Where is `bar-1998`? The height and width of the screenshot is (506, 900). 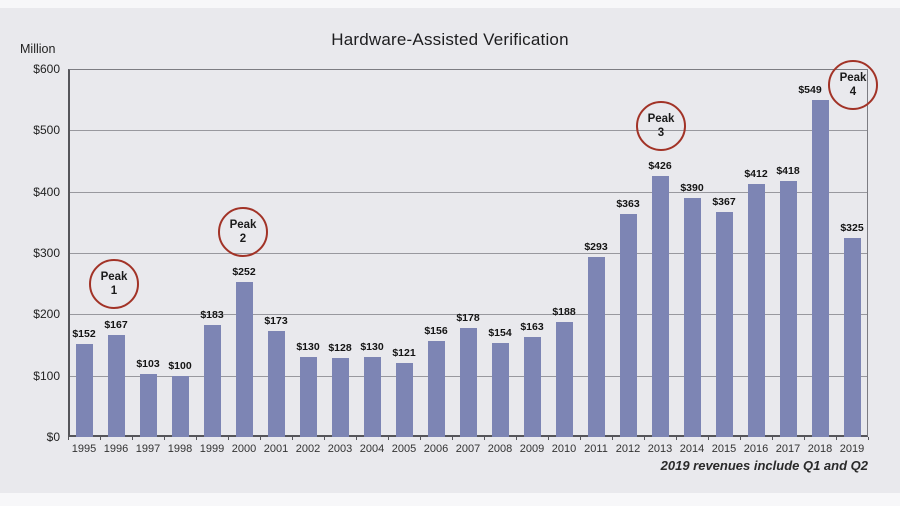 bar-1998 is located at coordinates (180, 406).